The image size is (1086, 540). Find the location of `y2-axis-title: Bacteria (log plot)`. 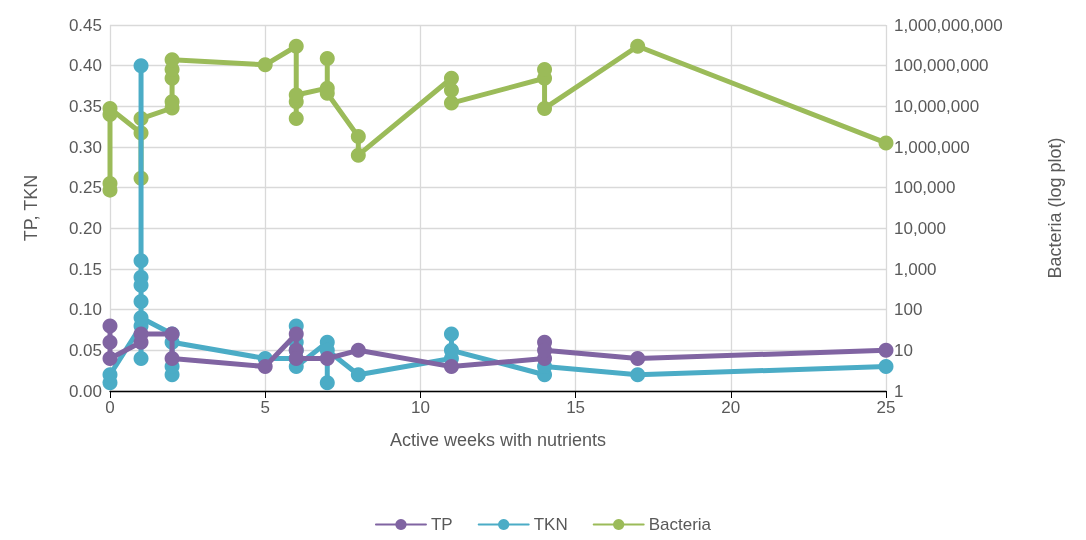

y2-axis-title: Bacteria (log plot) is located at coordinates (1055, 208).